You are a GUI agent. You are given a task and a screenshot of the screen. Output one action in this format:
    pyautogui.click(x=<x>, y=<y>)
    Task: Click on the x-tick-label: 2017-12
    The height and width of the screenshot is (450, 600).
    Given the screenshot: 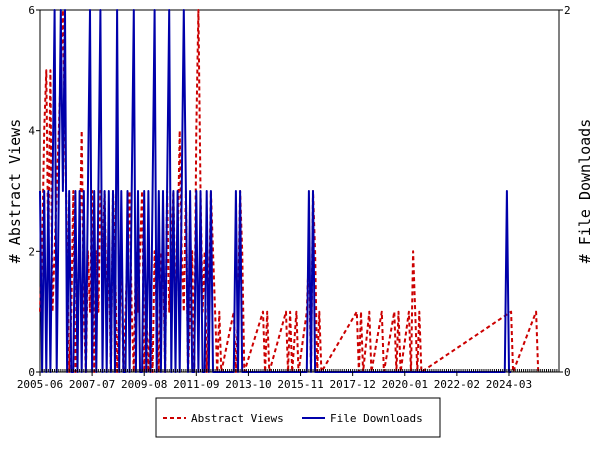 What is the action you would take?
    pyautogui.click(x=352, y=384)
    